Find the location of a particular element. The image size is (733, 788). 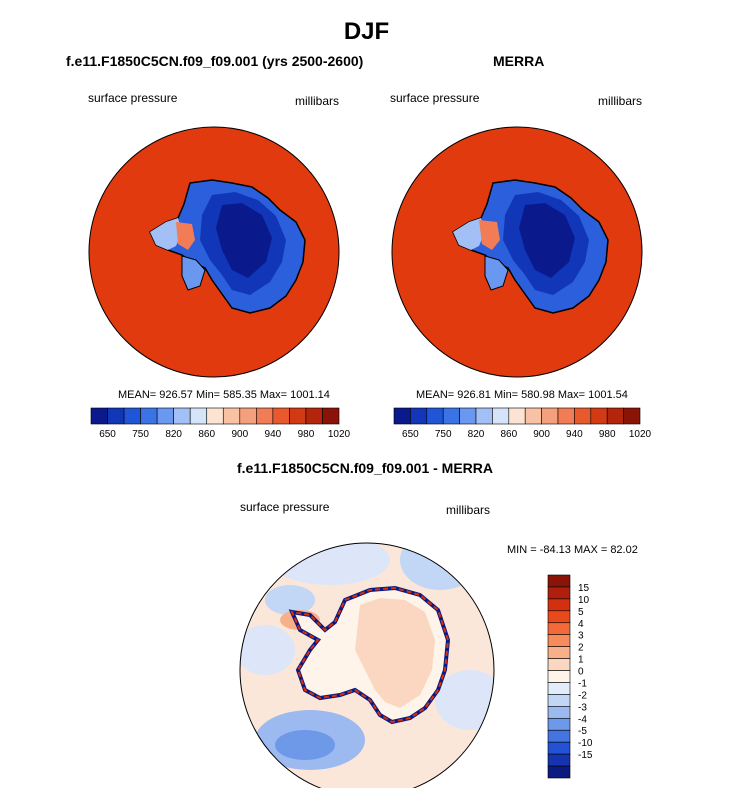

obs-units-label: millibars is located at coordinates (620, 101).